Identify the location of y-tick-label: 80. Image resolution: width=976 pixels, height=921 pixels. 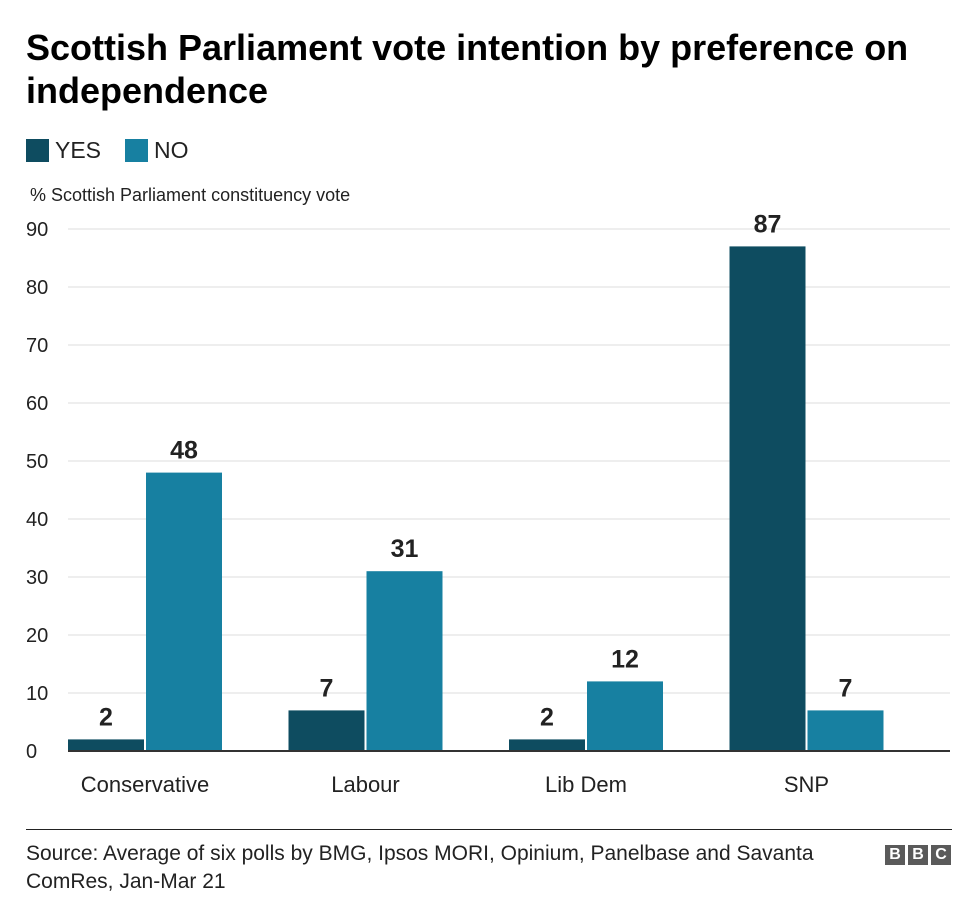
(37, 288).